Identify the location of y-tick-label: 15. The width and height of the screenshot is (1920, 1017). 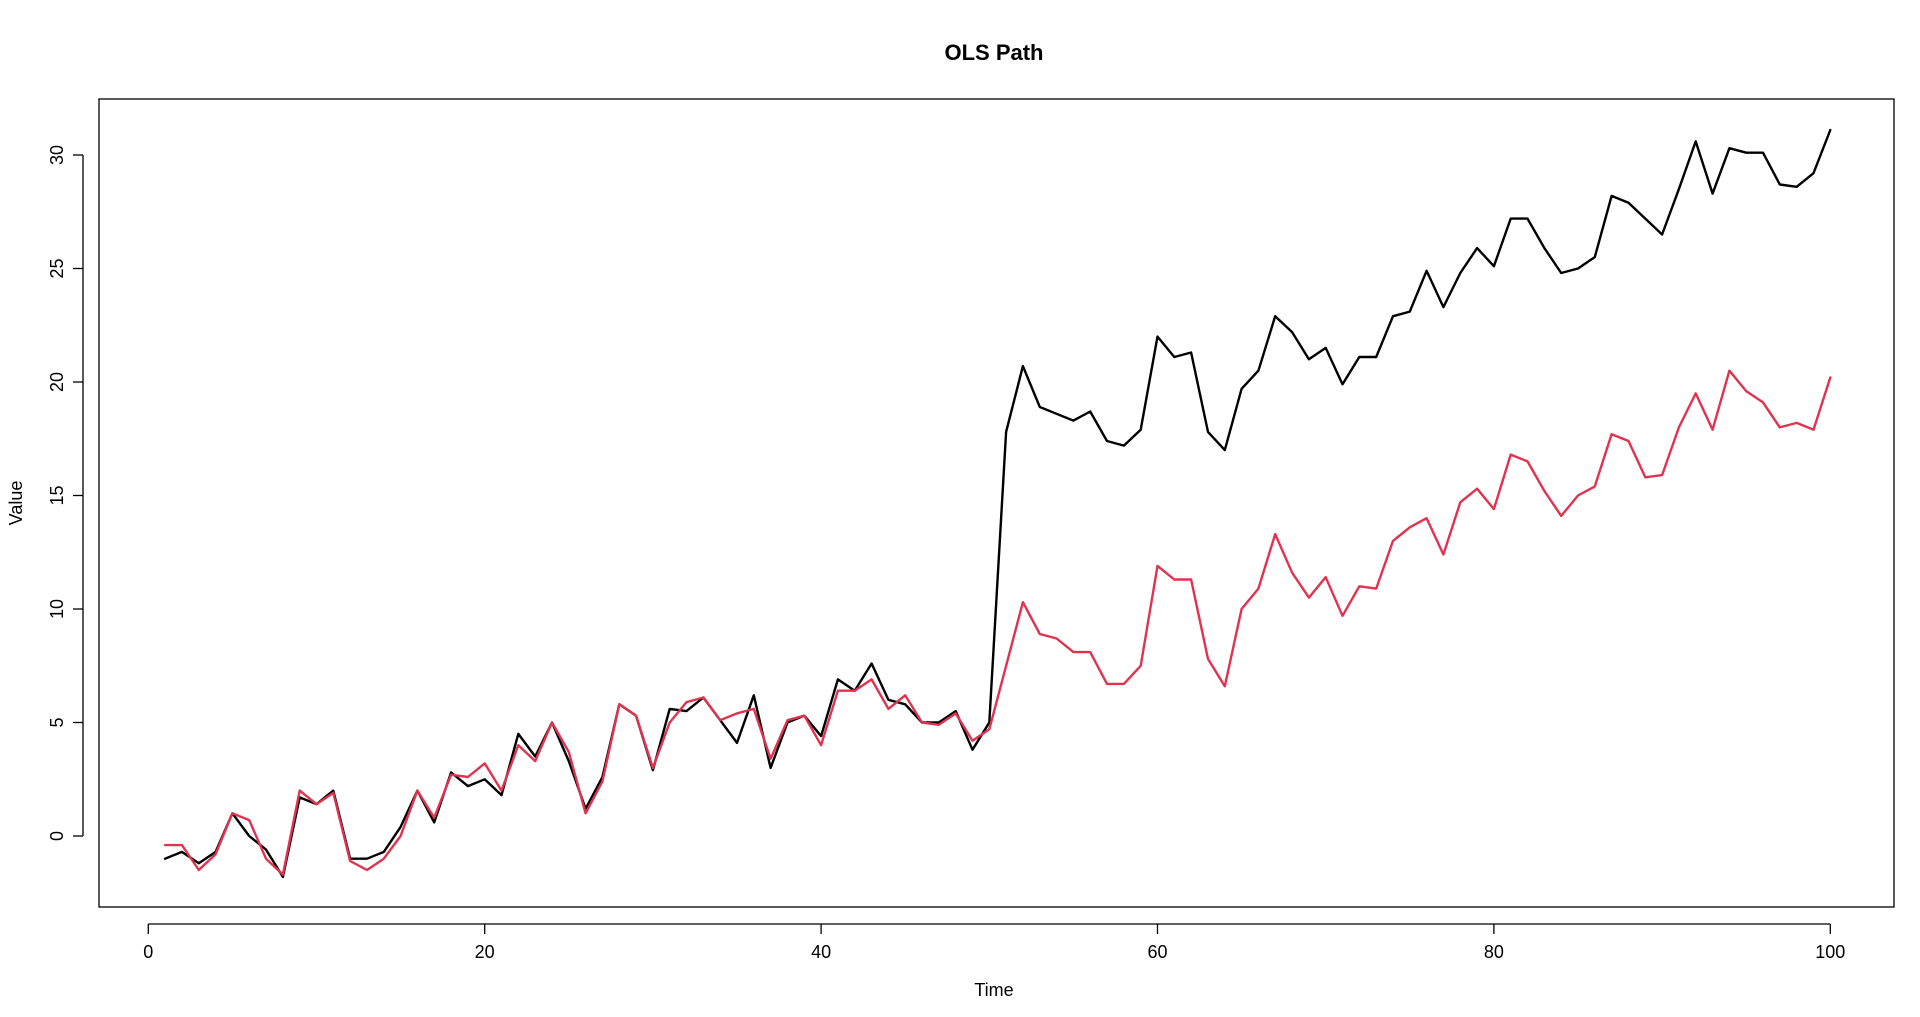
(57, 495).